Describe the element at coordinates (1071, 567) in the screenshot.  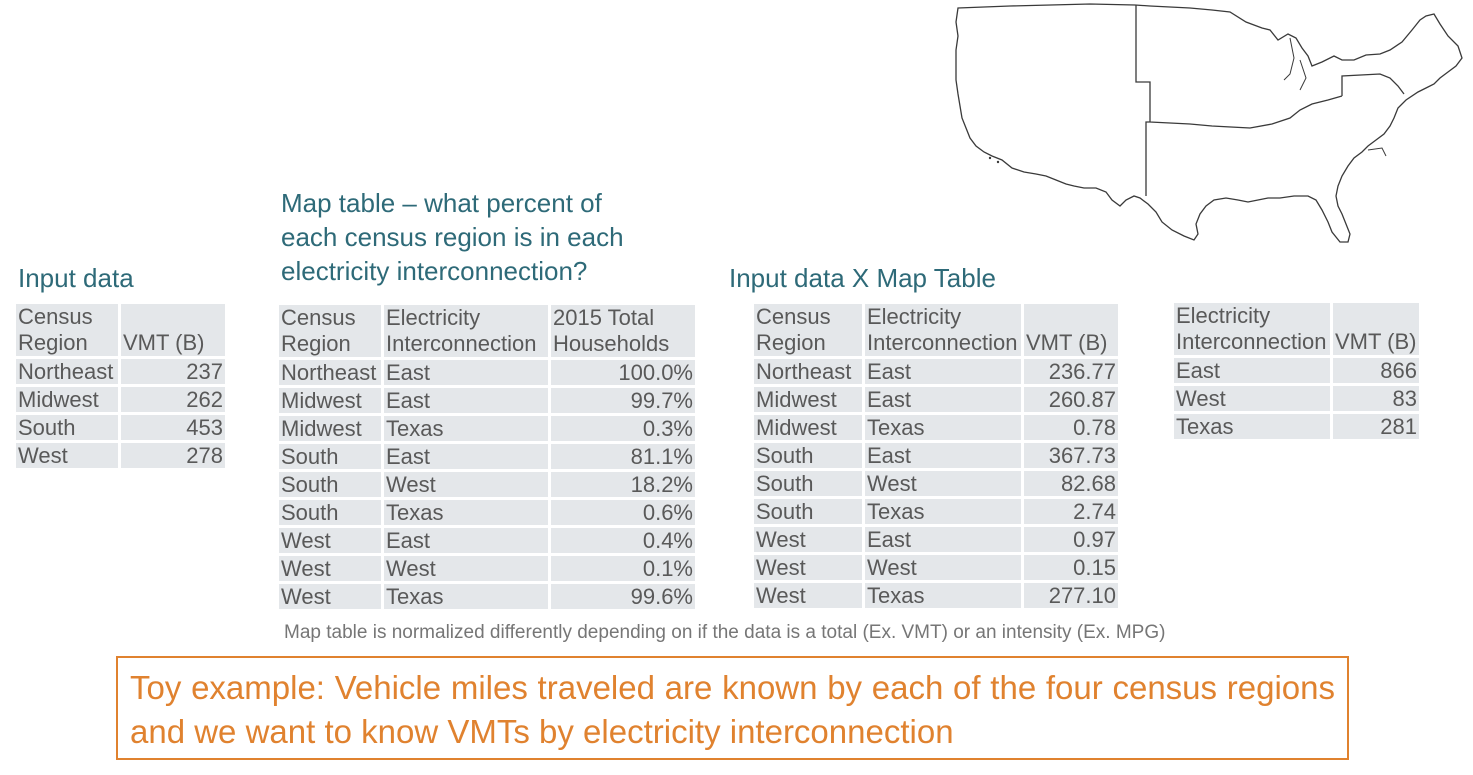
I see `vmt-cell: 0.15` at that location.